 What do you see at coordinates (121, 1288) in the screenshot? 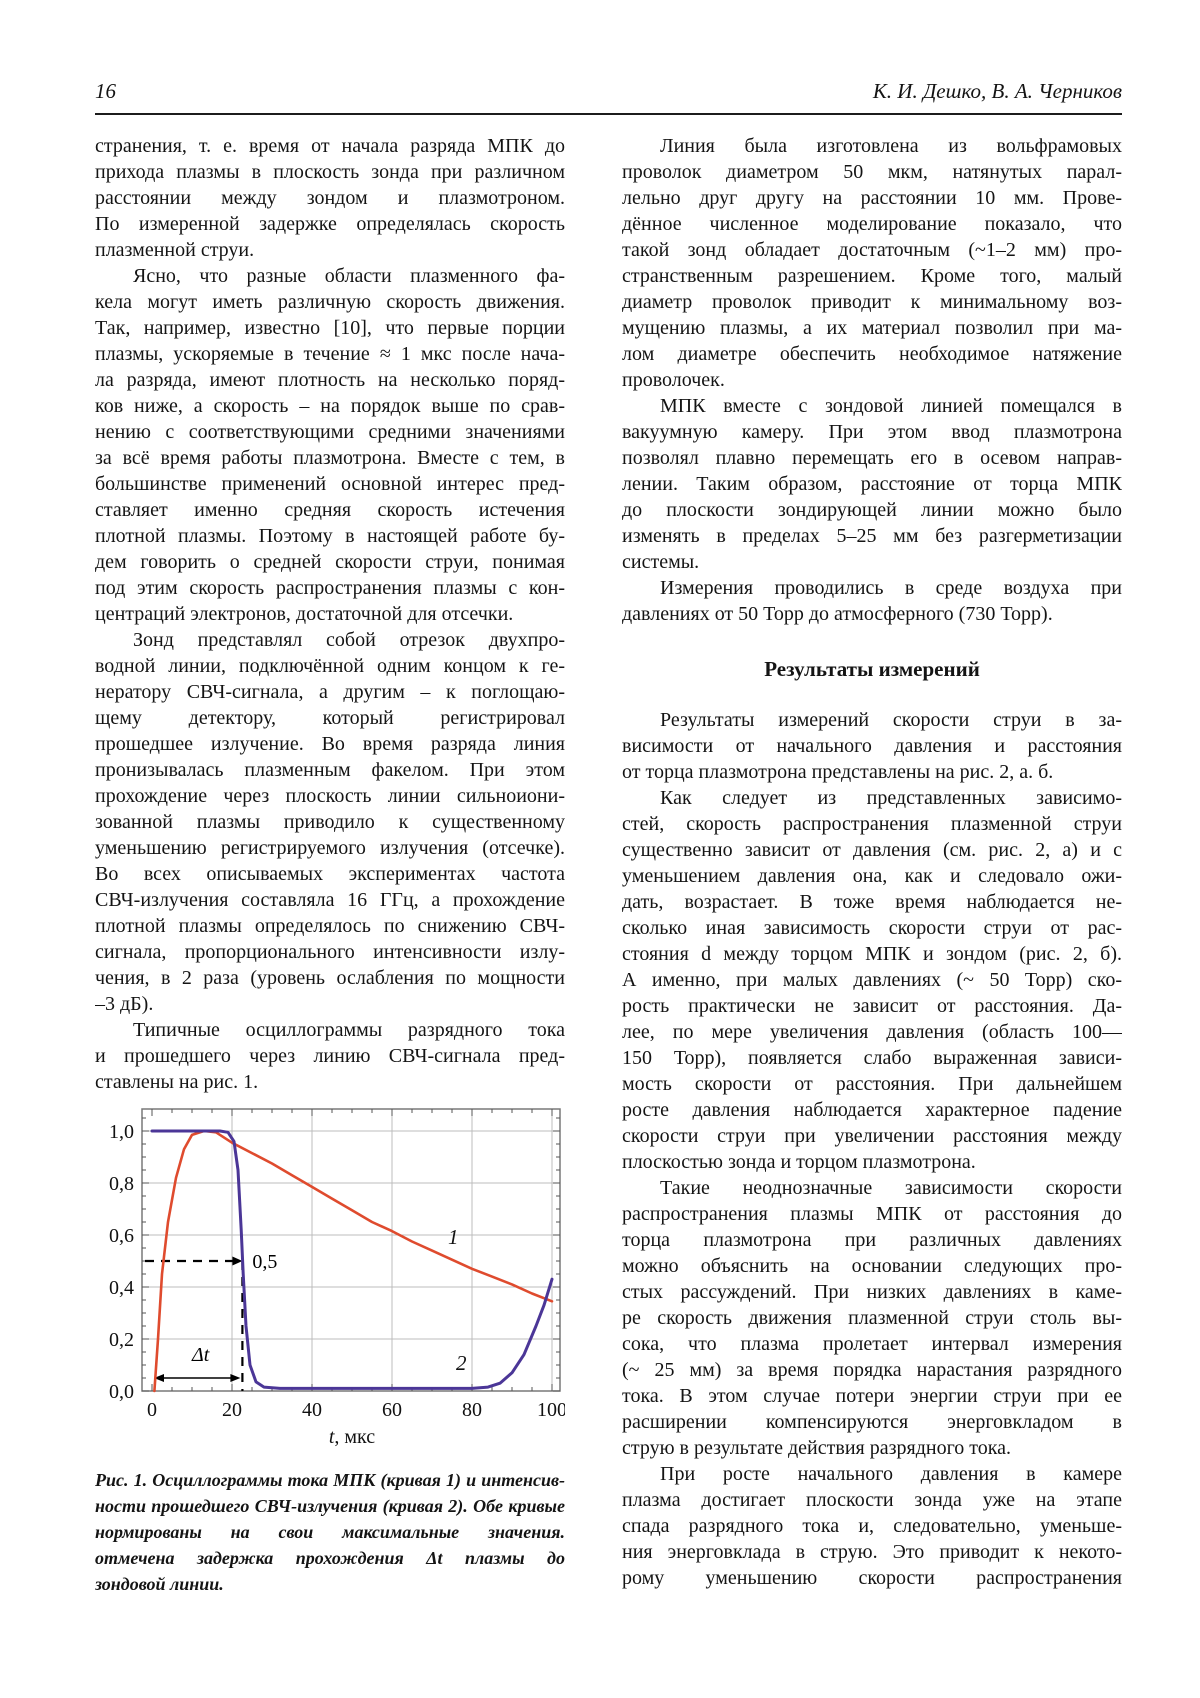
I see `y-tick-label: 0,4` at bounding box center [121, 1288].